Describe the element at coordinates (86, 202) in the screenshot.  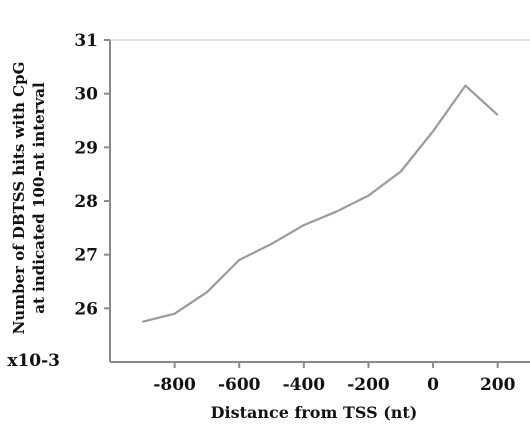
I see `y-tick-label: 28` at that location.